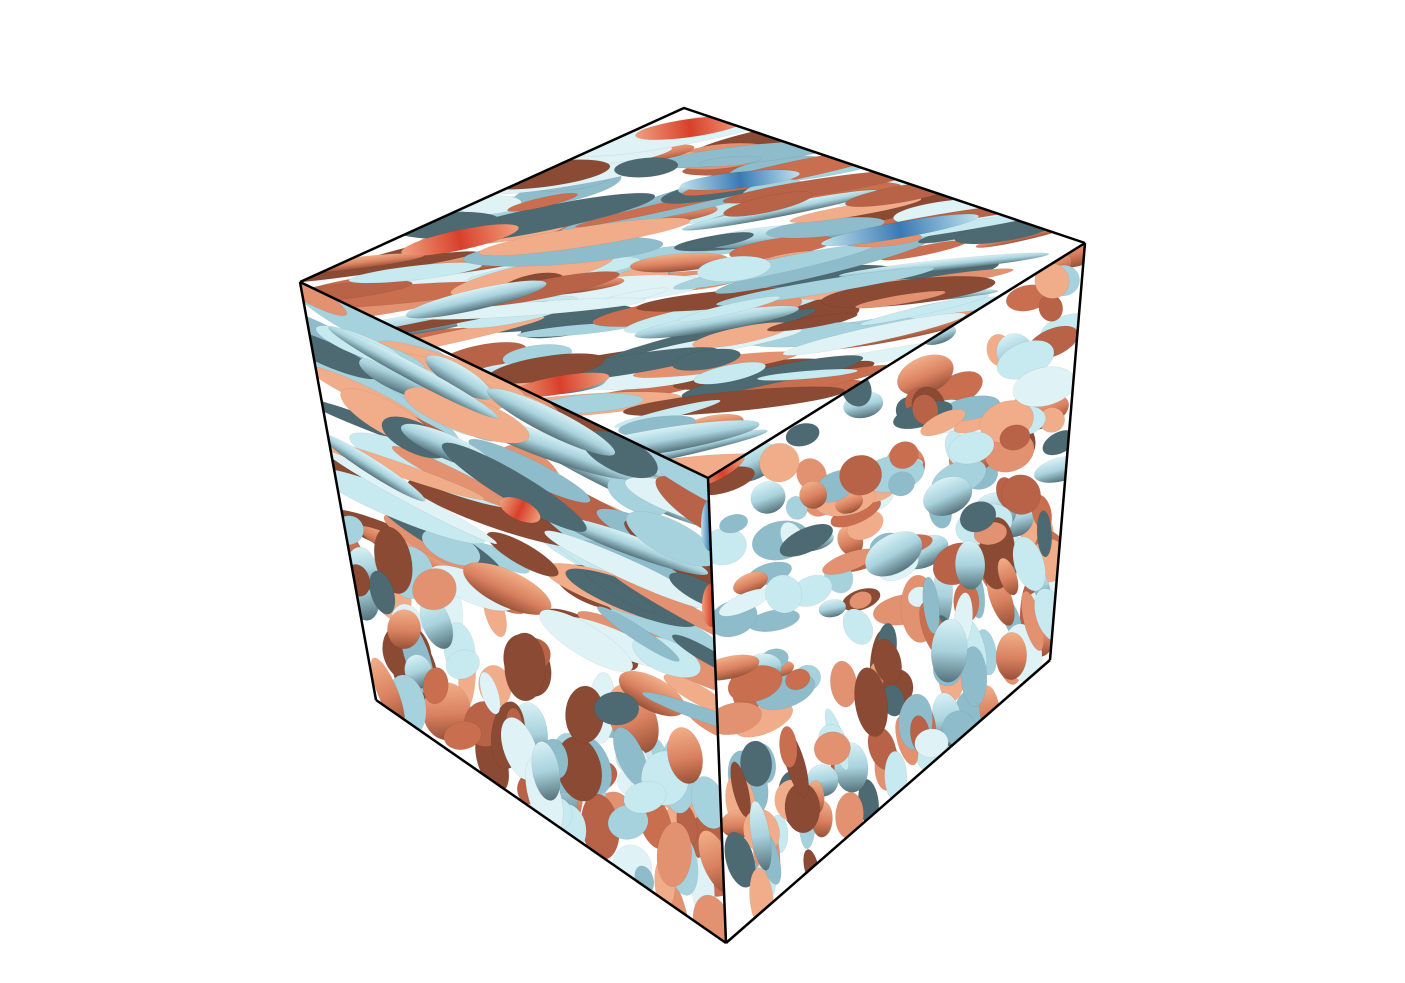  Describe the element at coordinates (504, 380) in the screenshot. I see `cube-edge-front-top-left` at that location.